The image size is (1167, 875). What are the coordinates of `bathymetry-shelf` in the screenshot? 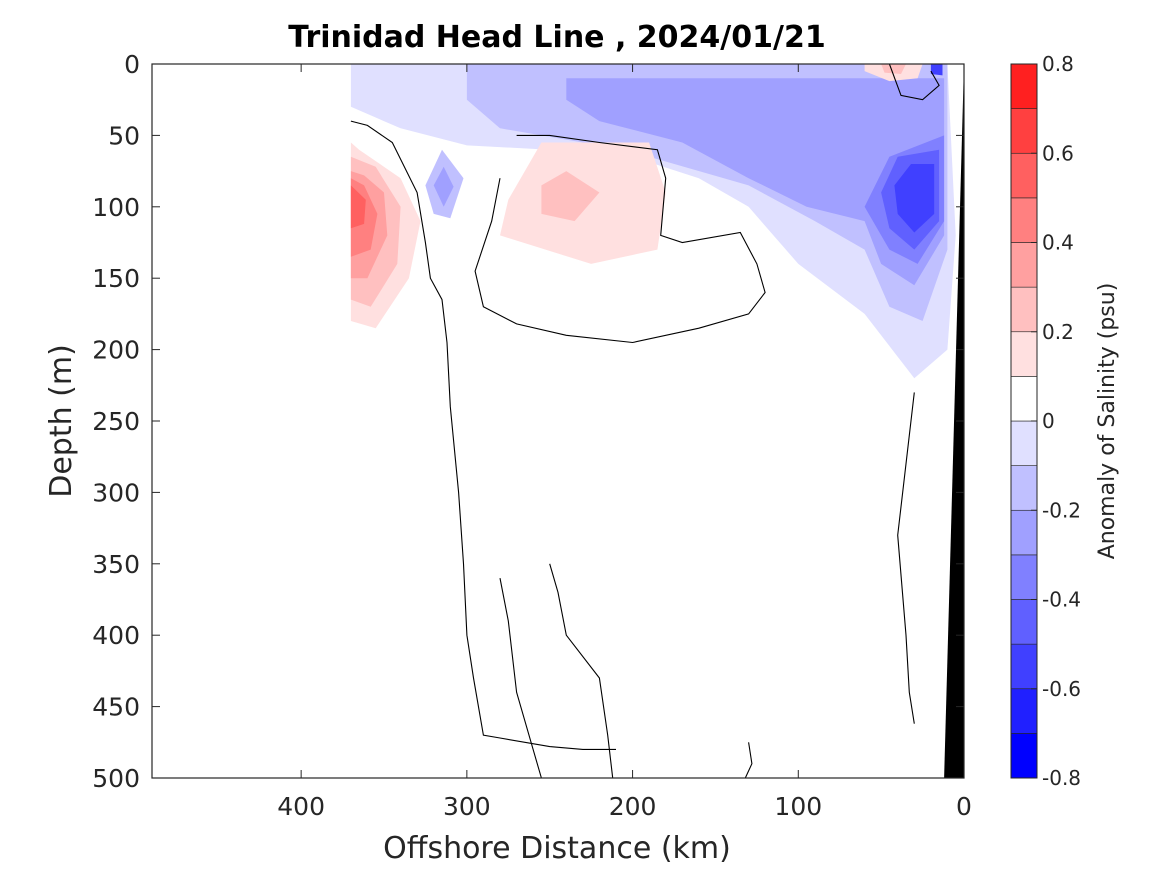 It's located at (954, 421).